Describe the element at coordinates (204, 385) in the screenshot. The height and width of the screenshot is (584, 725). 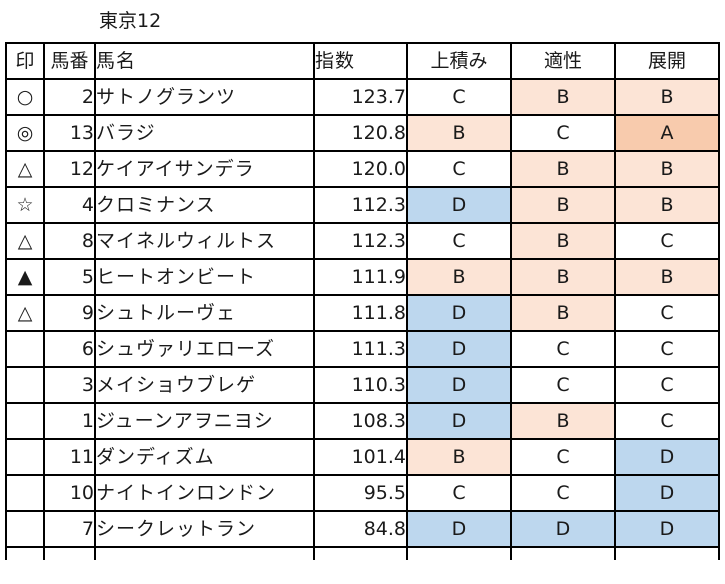
I see `name-cell: メイショウブレゲ` at that location.